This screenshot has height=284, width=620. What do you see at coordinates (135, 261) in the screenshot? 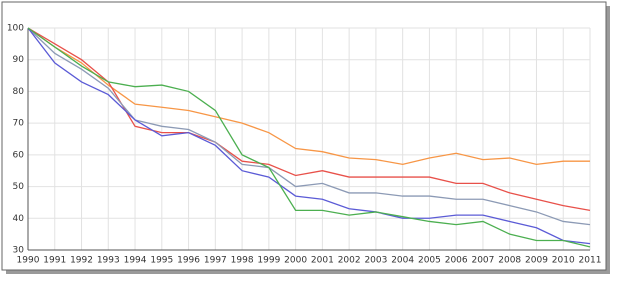
I see `x-tick-label: 1994` at bounding box center [135, 261].